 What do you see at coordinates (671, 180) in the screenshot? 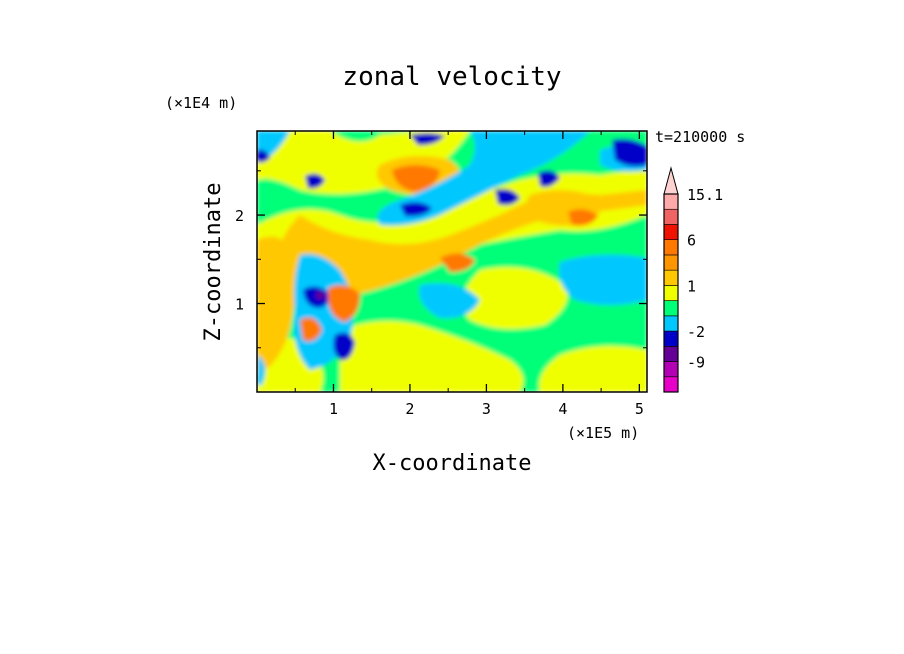
I see `colorbar-extend-arrow` at bounding box center [671, 180].